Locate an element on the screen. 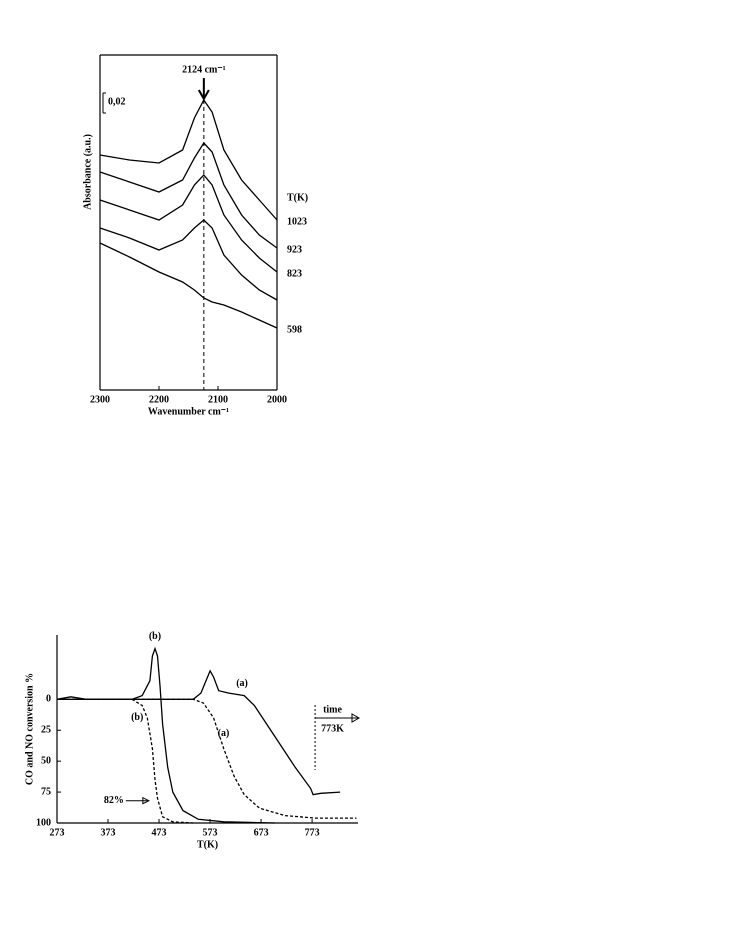 This screenshot has height=936, width=735. y-axis-label: Absorbance (a.u.) is located at coordinates (87, 172).